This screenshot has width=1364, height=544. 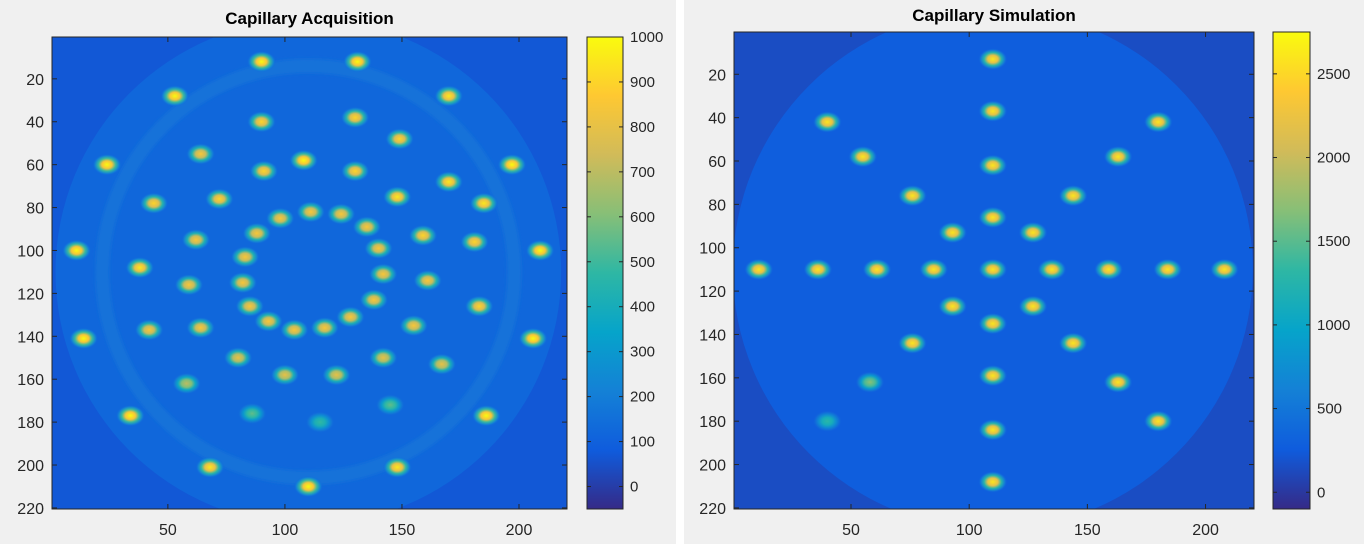 What do you see at coordinates (642, 442) in the screenshot?
I see `colorbar-tick-label: 100` at bounding box center [642, 442].